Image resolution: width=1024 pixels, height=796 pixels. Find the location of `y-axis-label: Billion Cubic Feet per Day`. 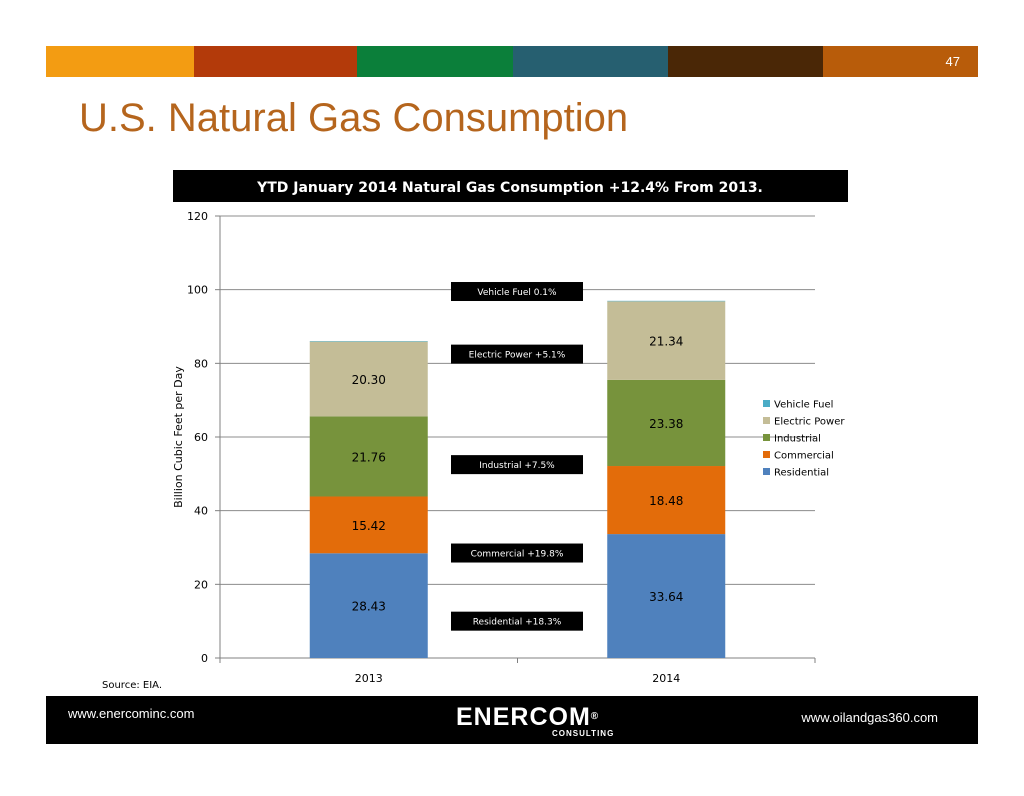

y-axis-label: Billion Cubic Feet per Day is located at coordinates (178, 437).